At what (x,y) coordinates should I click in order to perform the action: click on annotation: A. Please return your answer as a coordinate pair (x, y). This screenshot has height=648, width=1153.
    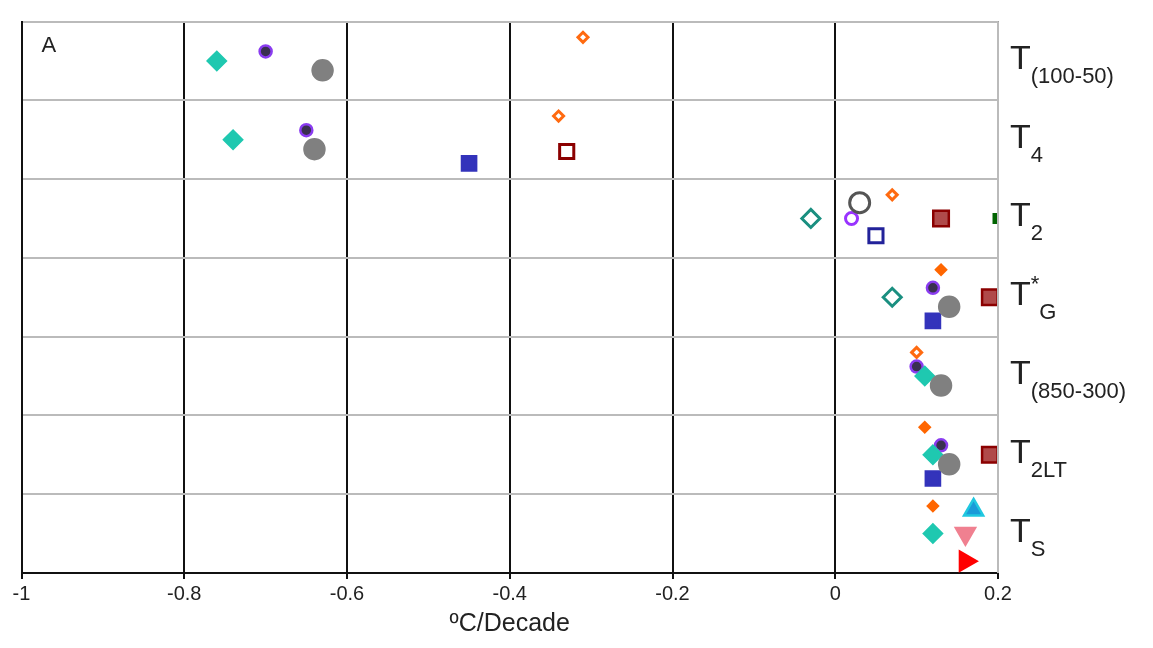
    Looking at the image, I should click on (49, 44).